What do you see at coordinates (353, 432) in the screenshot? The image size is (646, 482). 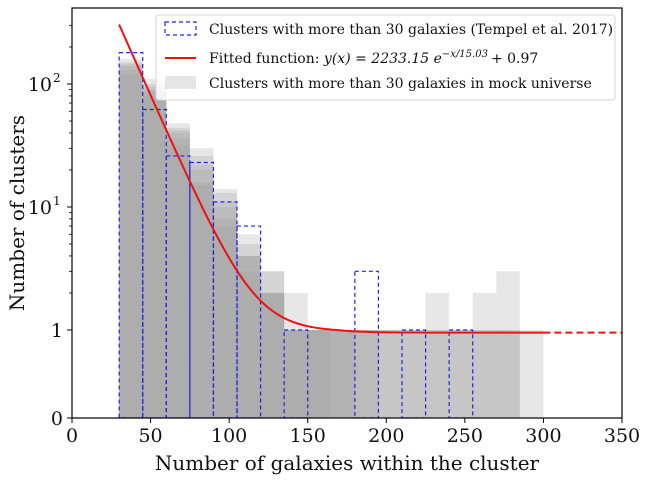 I see `x-axis: 0 50 100 150 200 250 300 350` at bounding box center [353, 432].